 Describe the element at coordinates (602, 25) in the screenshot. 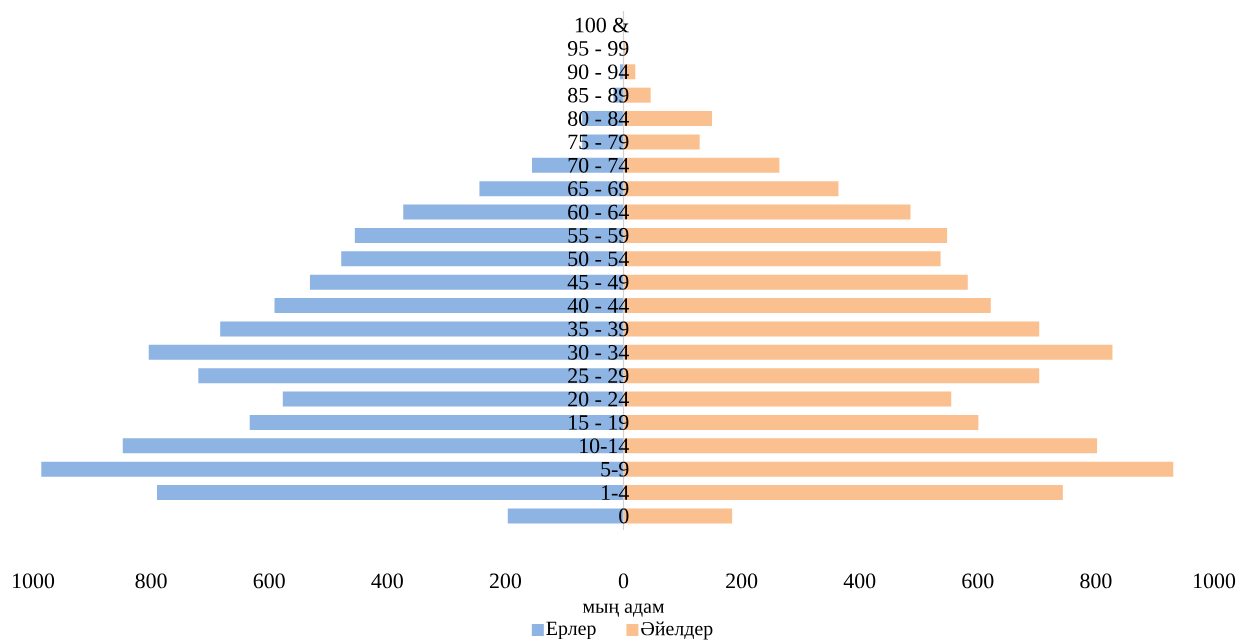

I see `y-tick-label: 100 &` at that location.